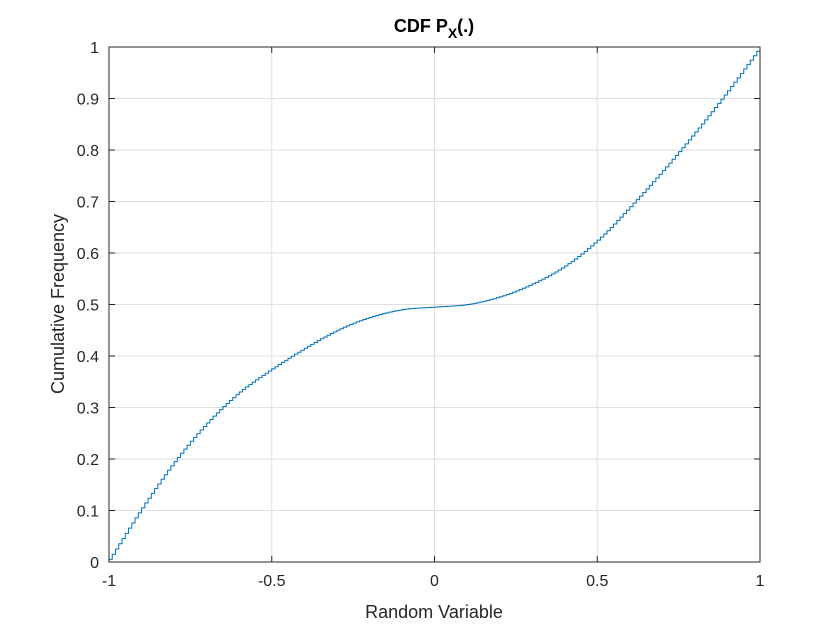 This screenshot has height=630, width=840. What do you see at coordinates (88, 151) in the screenshot?
I see `y-tick-label: 0.8` at bounding box center [88, 151].